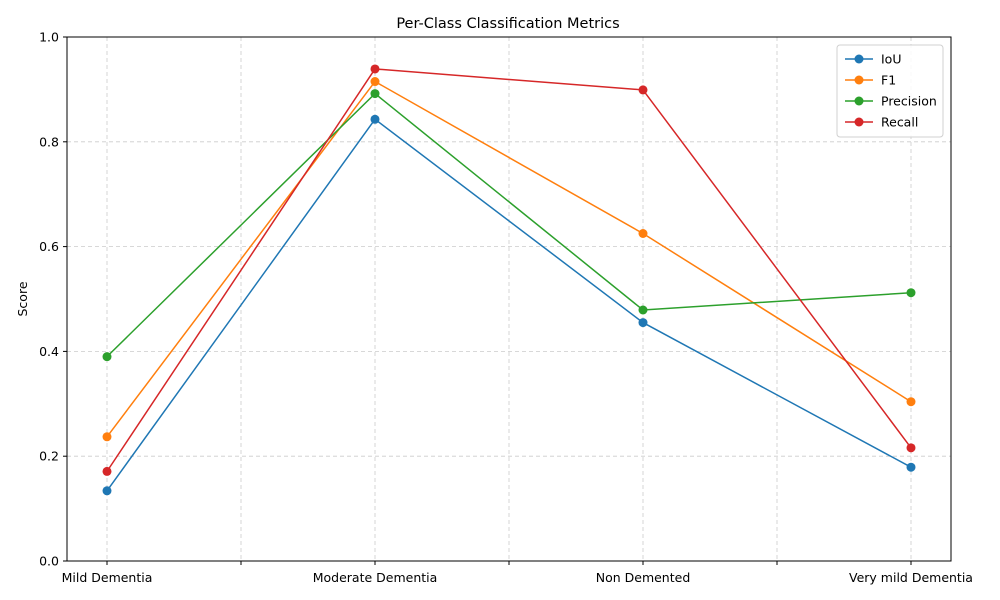 The image size is (1000, 600). I want to click on y-tick-label: 1.0, so click(49, 37).